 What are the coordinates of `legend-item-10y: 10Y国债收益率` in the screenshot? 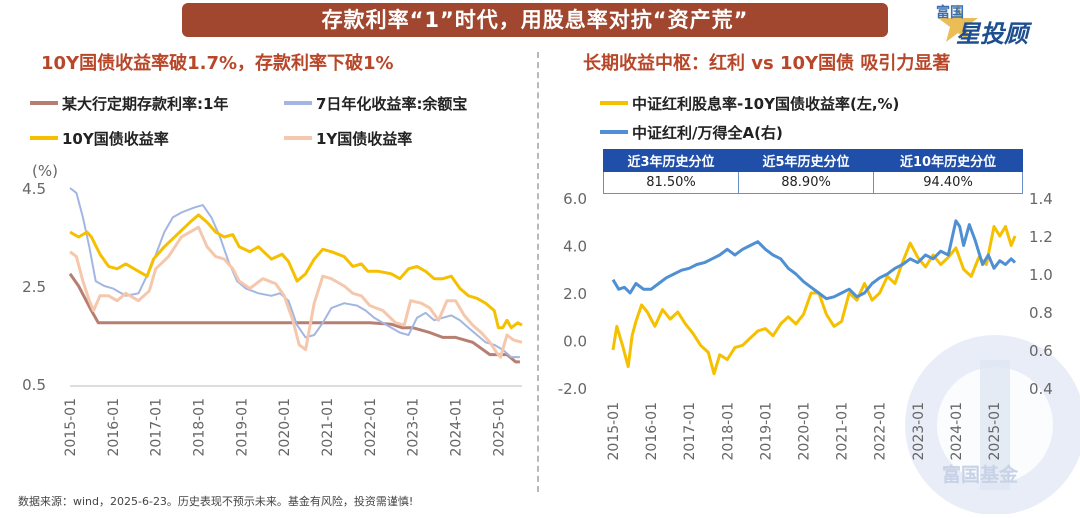 It's located at (99, 138).